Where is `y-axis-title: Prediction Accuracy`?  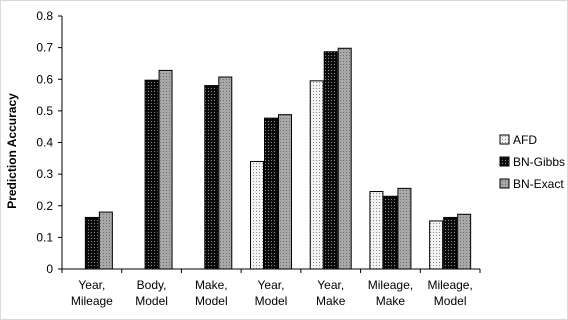
y-axis-title: Prediction Accuracy is located at coordinates (12, 151).